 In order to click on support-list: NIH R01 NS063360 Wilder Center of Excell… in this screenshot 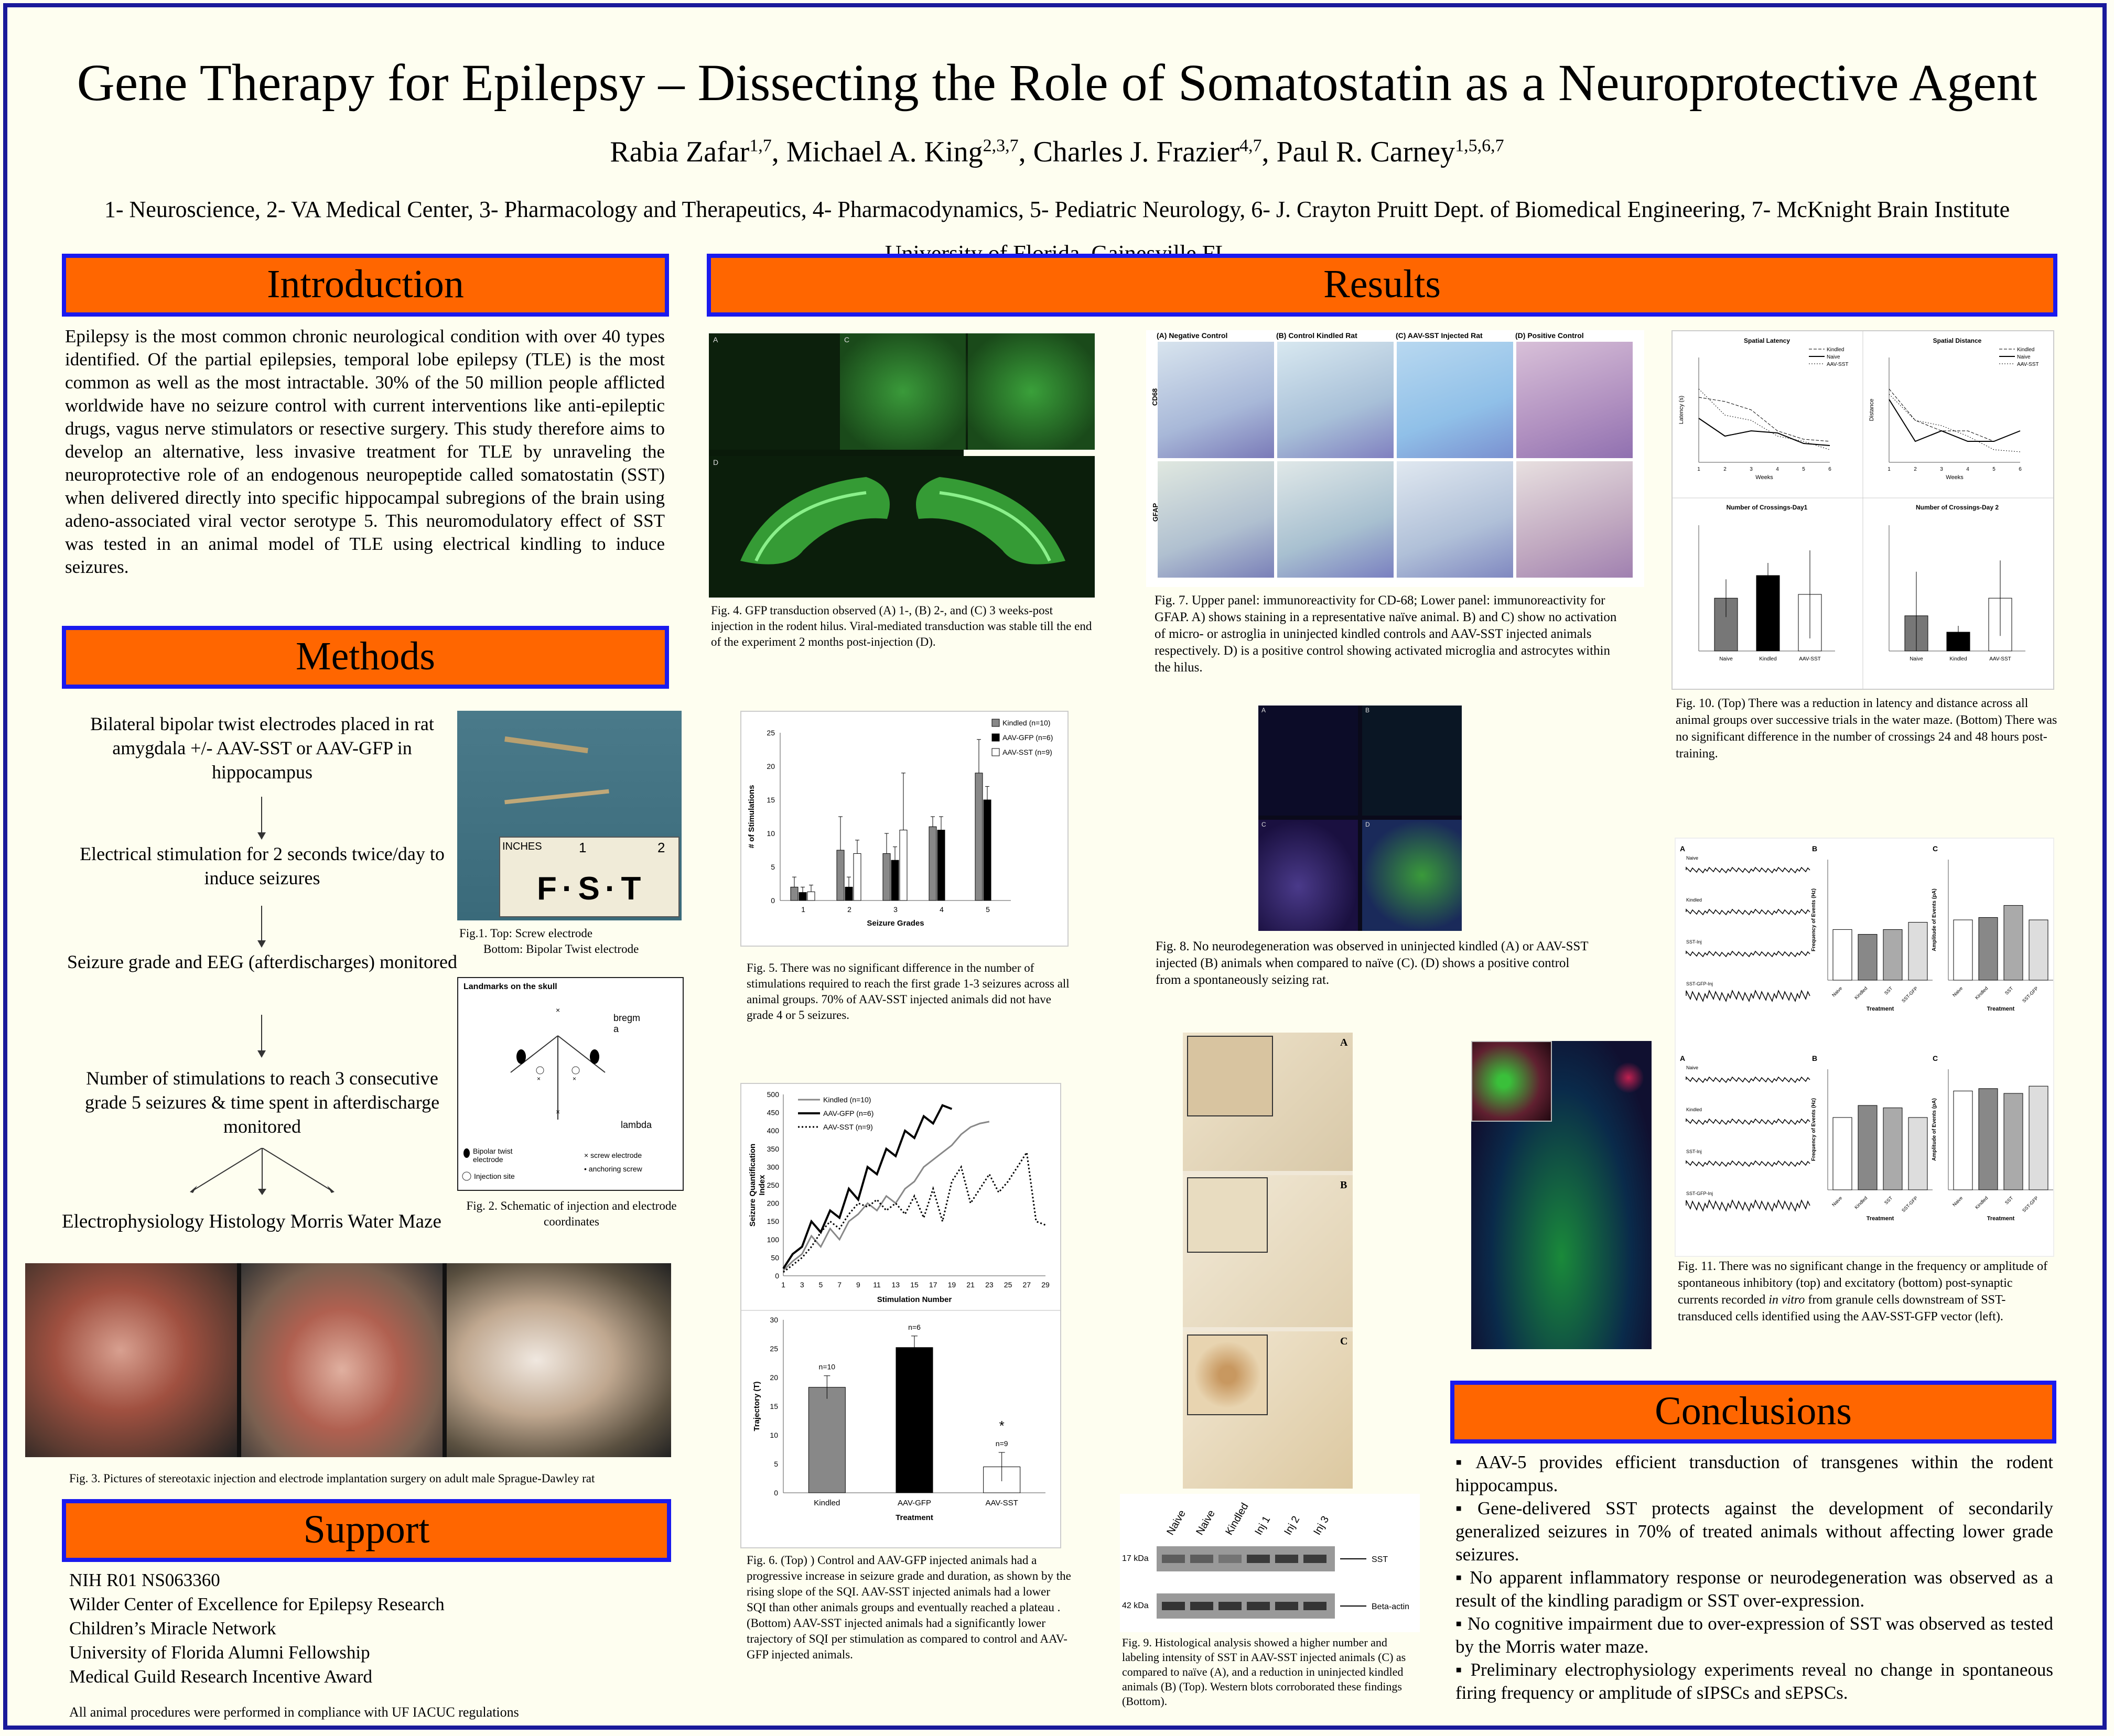, I will do `click(368, 1628)`.